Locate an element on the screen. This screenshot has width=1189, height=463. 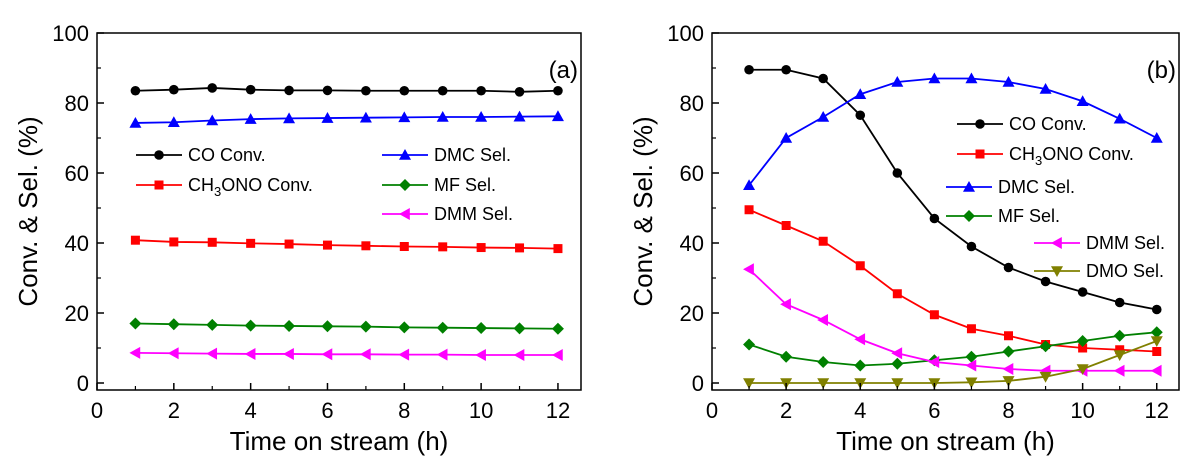
panel-label: (b) is located at coordinates (1161, 70).